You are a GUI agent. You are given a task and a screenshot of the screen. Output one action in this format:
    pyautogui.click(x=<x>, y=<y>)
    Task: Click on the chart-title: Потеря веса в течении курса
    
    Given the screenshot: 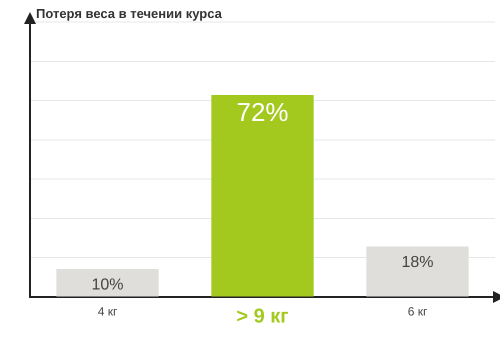 What is the action you would take?
    pyautogui.click(x=129, y=13)
    